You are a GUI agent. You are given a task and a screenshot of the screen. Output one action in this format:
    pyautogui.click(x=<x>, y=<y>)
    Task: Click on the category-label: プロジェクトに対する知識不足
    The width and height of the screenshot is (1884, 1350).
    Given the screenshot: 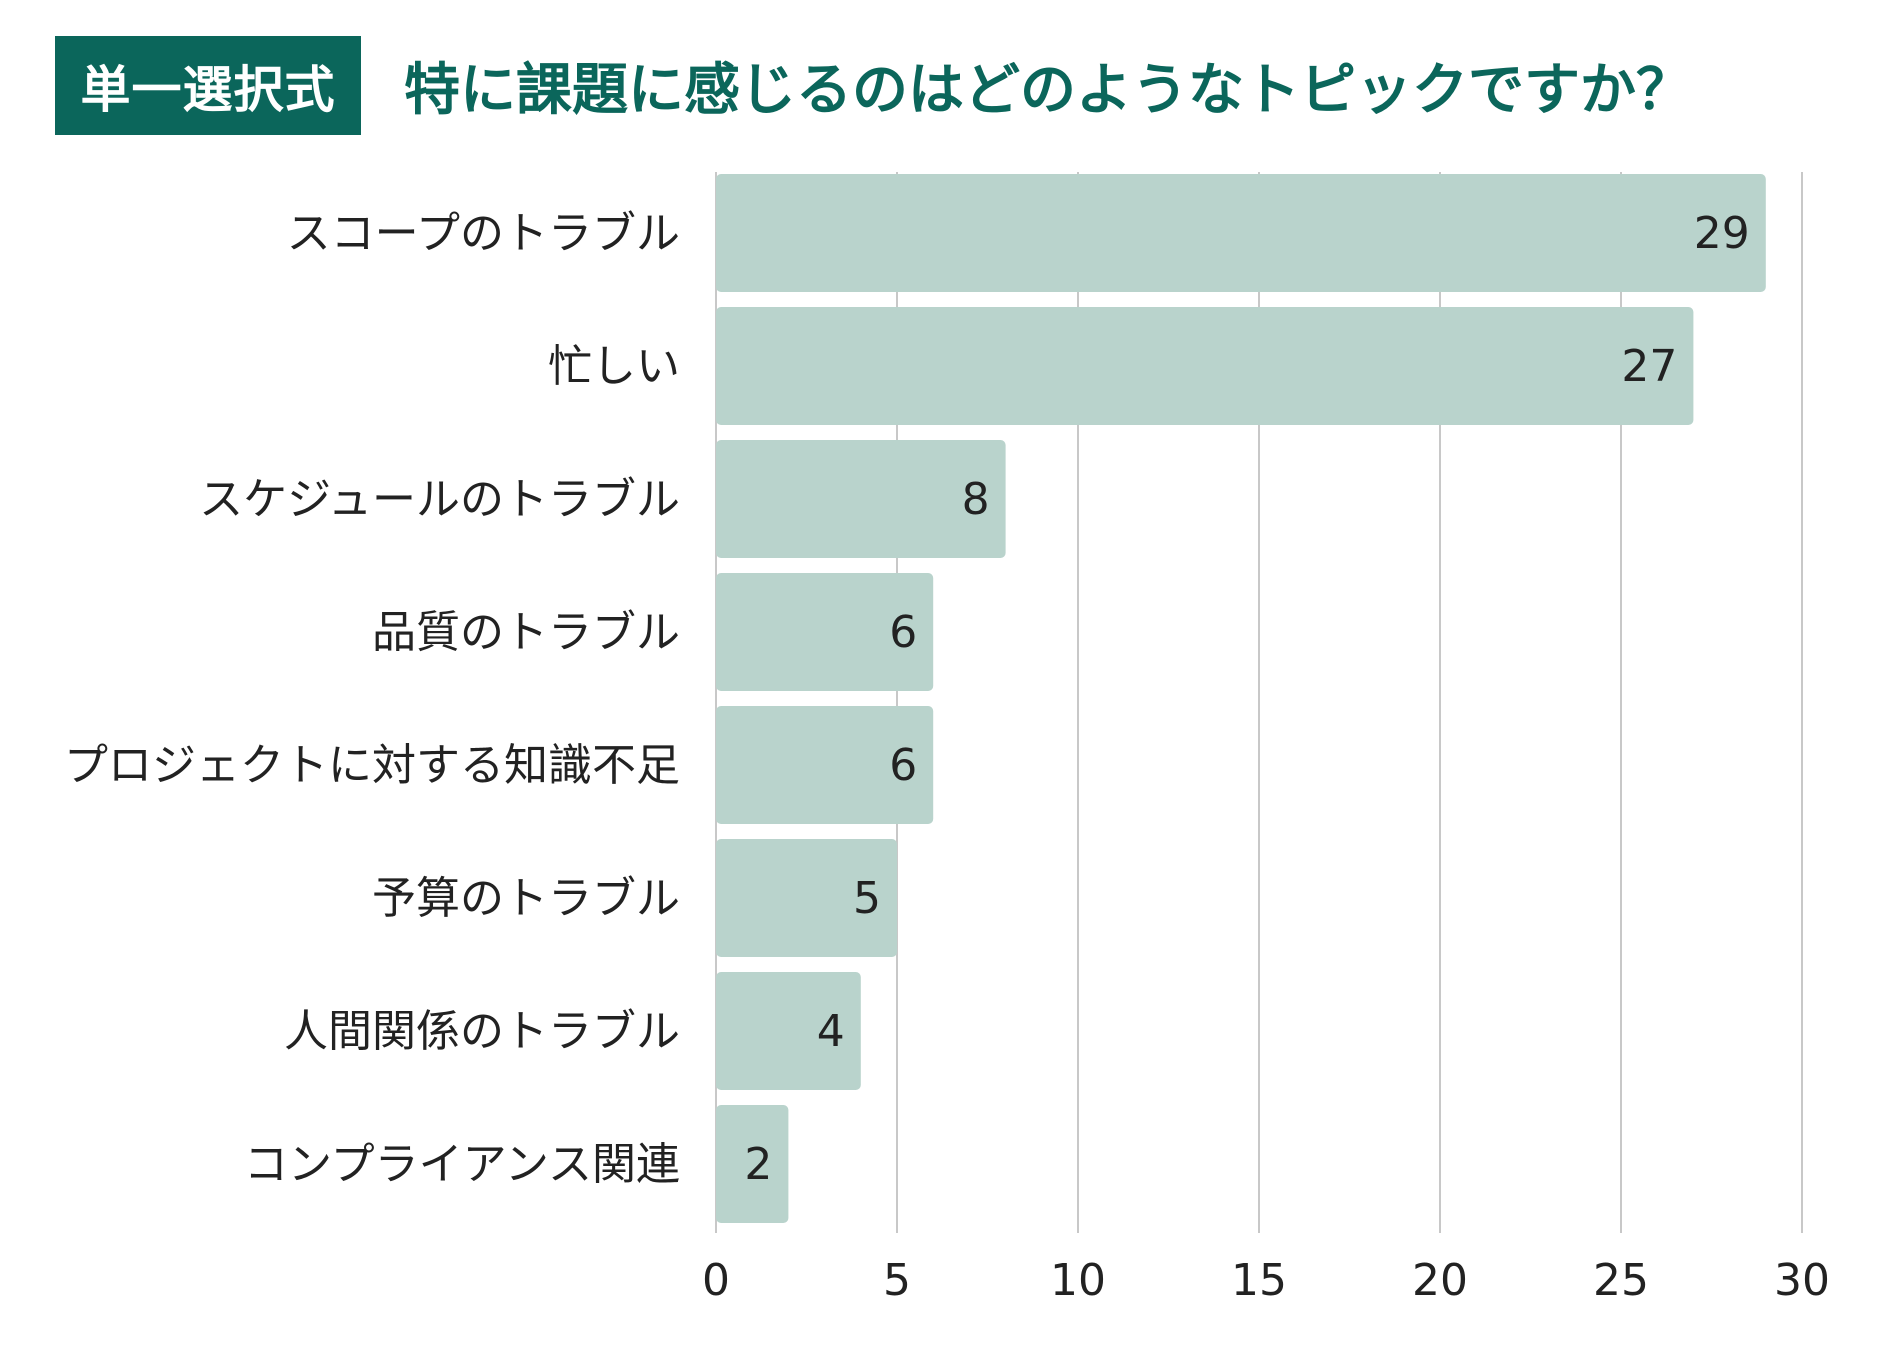 What is the action you would take?
    pyautogui.click(x=372, y=765)
    